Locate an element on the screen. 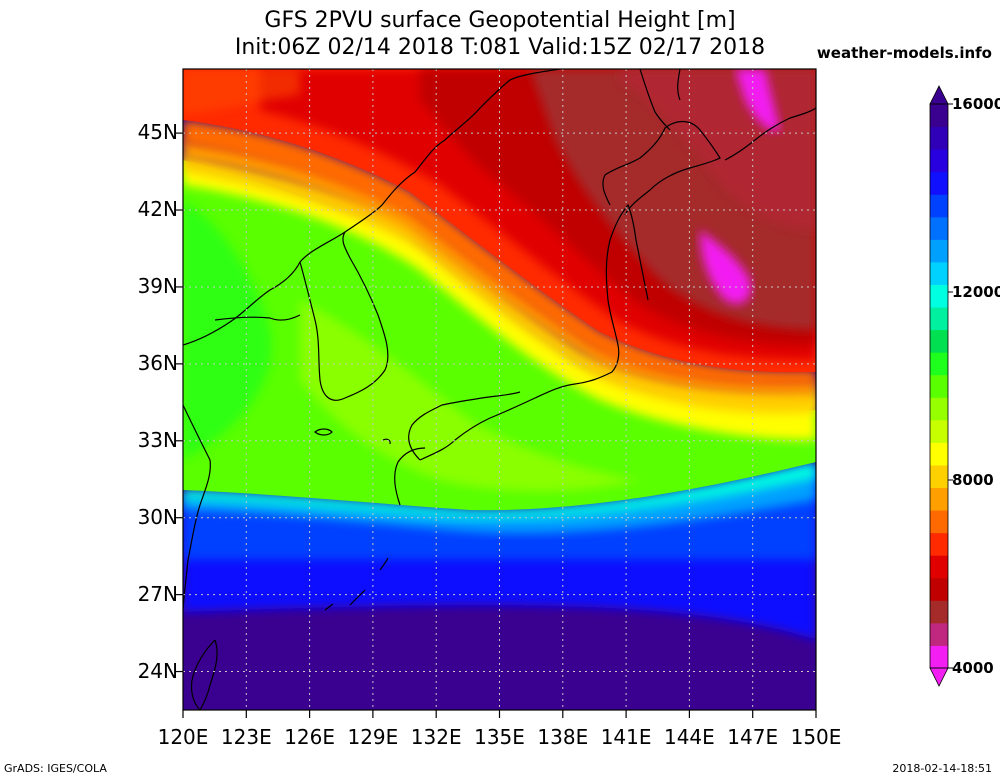 The width and height of the screenshot is (1000, 779). longitude-label: 132E is located at coordinates (436, 737).